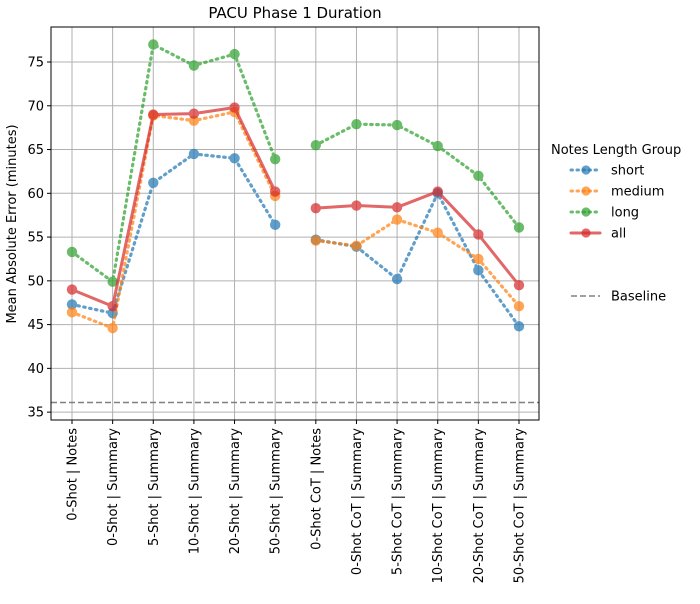 This screenshot has height=604, width=700. Describe the element at coordinates (12, 223) in the screenshot. I see `y-axis-label: Mean Absolute Error (minutes)` at that location.